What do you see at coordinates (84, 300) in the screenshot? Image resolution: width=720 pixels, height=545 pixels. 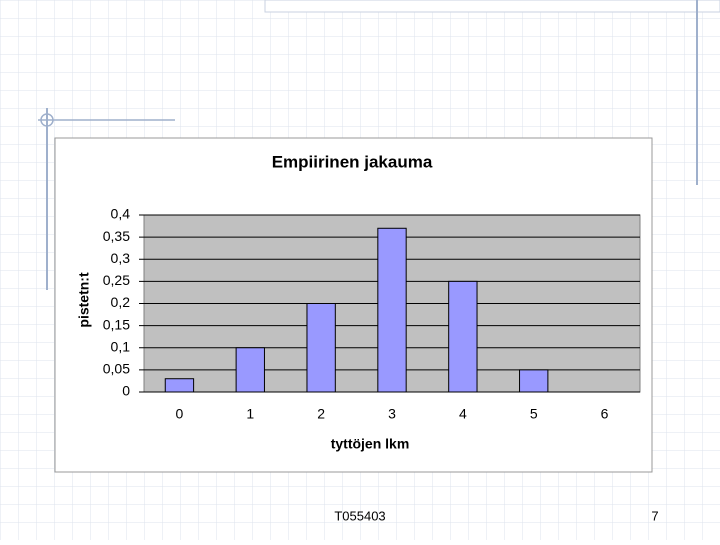 I see `y-axis-label: pistetn:t` at bounding box center [84, 300].